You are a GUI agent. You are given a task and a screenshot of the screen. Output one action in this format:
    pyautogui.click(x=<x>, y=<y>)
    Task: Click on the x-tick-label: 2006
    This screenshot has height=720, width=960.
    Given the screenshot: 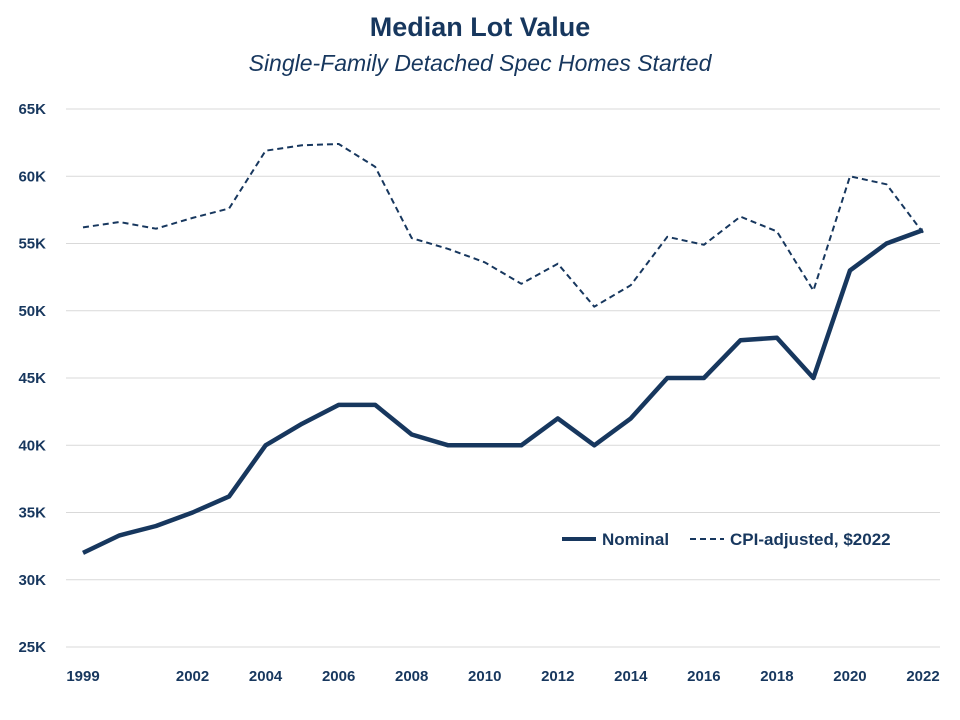 What is the action you would take?
    pyautogui.click(x=338, y=676)
    